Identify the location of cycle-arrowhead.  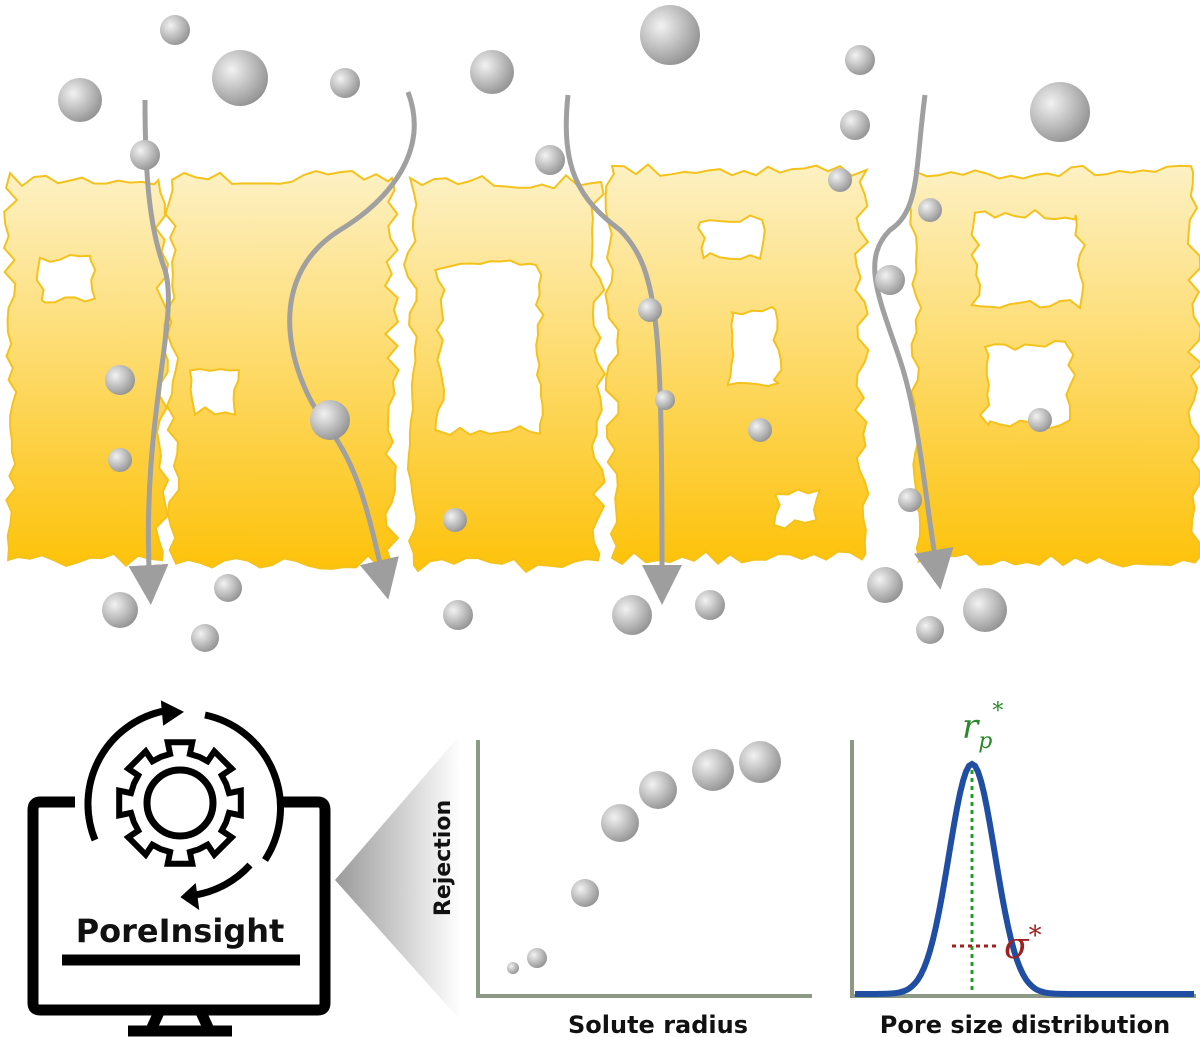
(180, 805).